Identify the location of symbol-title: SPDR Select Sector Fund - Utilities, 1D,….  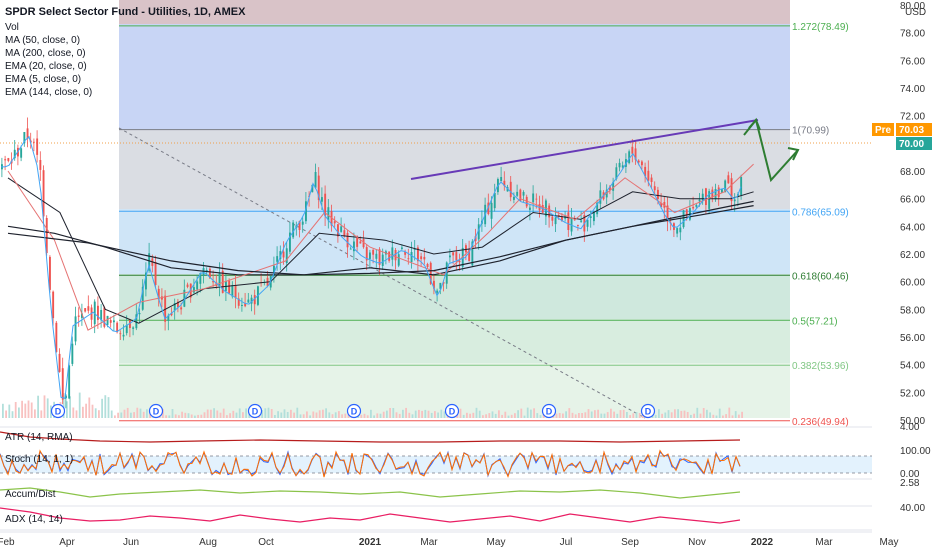
(125, 12).